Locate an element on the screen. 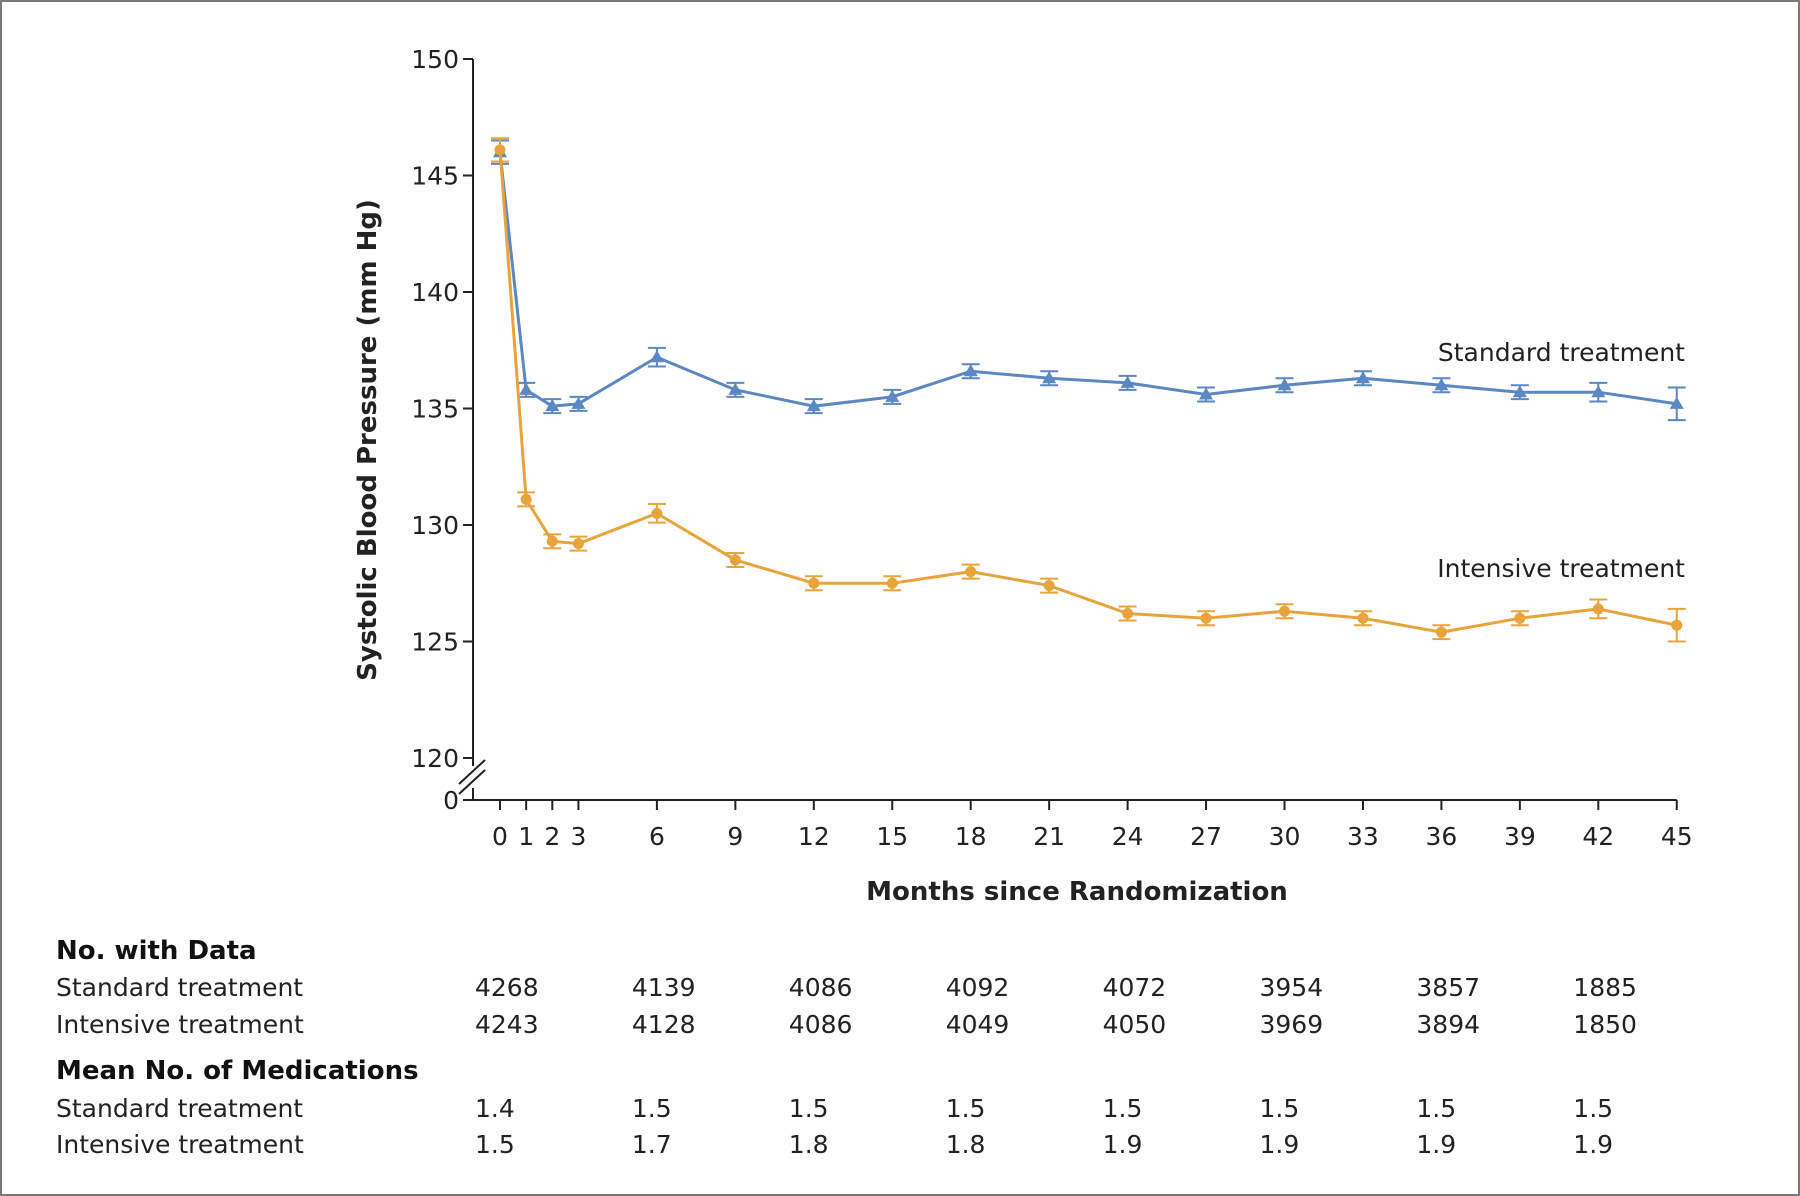 This screenshot has width=1800, height=1196. x-tick-label: 39 is located at coordinates (1520, 836).